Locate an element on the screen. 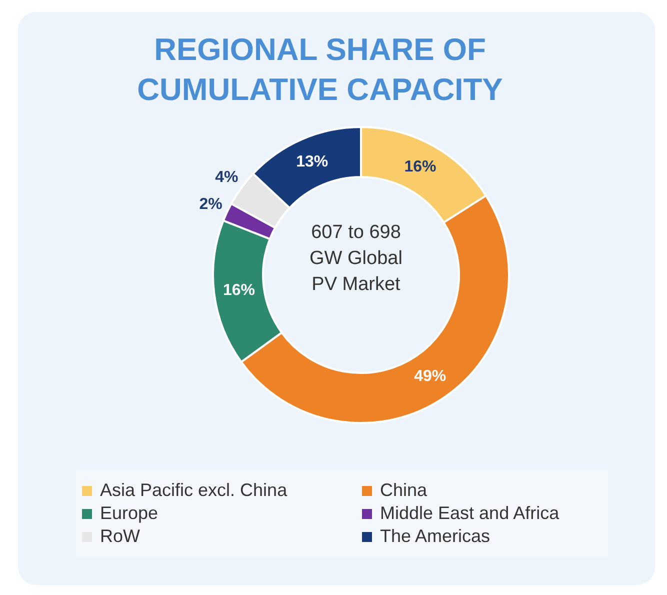 This screenshot has height=595, width=667. legend-label: Asia Pacific excl. China is located at coordinates (194, 490).